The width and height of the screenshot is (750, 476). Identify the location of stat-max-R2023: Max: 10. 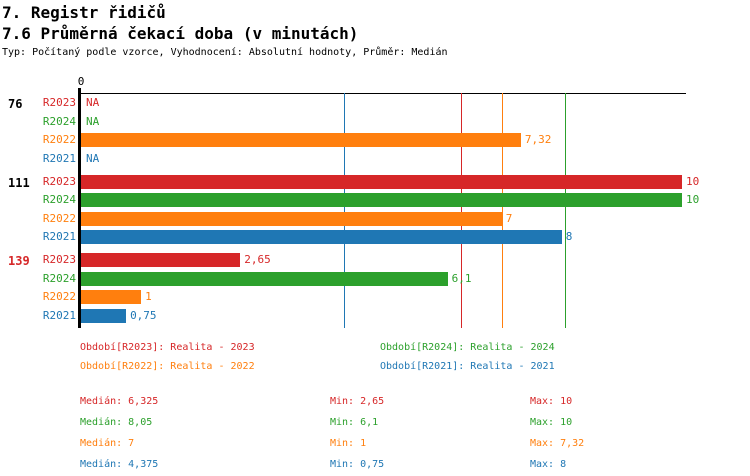
(551, 401).